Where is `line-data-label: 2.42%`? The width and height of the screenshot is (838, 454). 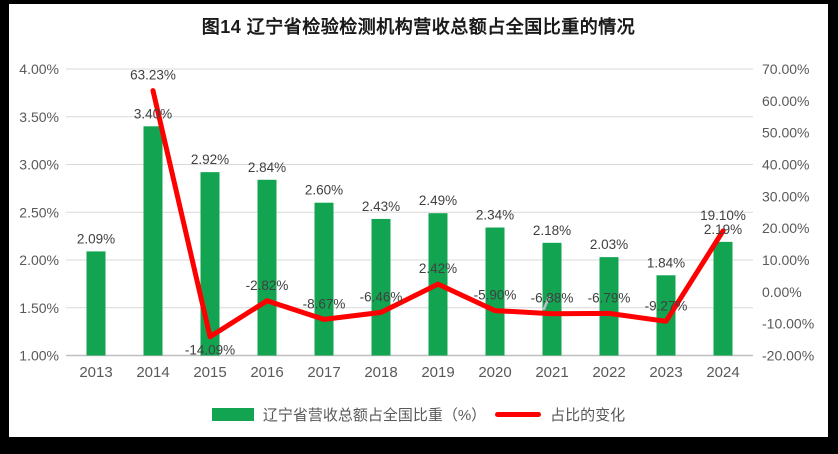
line-data-label: 2.42% is located at coordinates (438, 268).